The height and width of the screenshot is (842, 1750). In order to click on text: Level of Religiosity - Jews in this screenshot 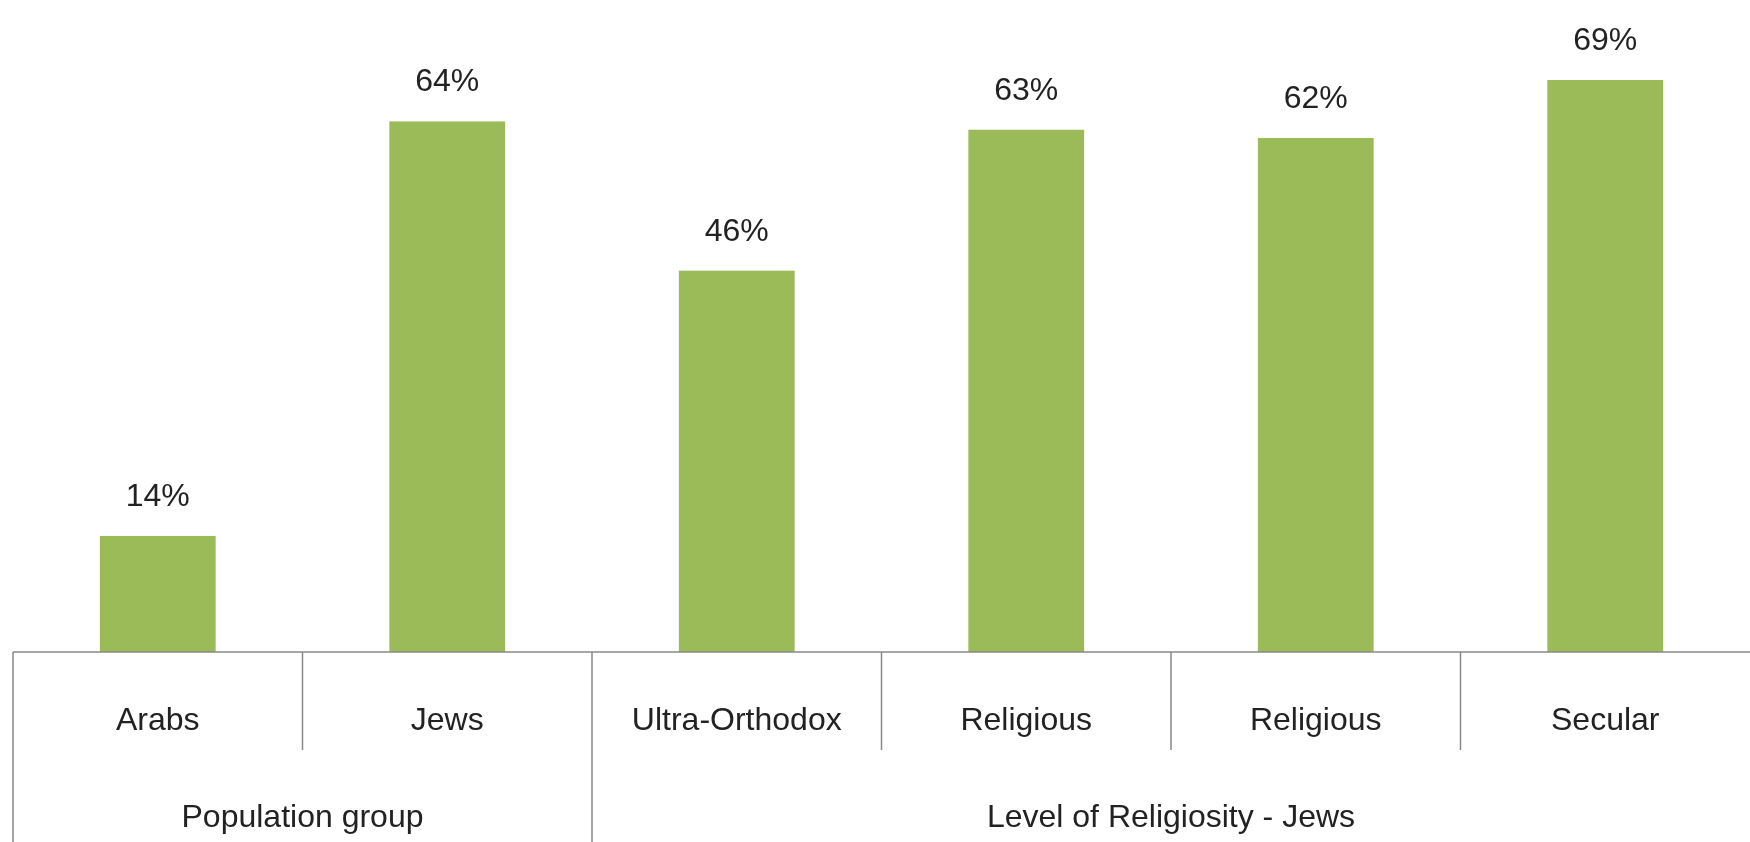, I will do `click(1171, 816)`.